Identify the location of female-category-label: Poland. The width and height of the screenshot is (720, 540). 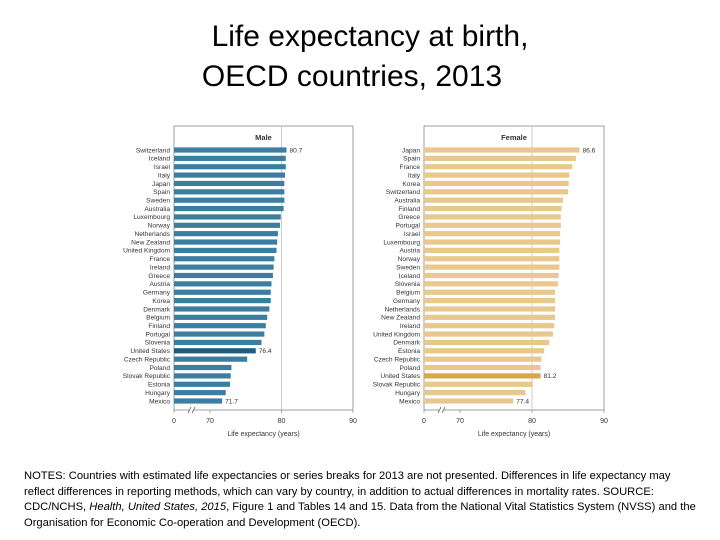
(409, 368).